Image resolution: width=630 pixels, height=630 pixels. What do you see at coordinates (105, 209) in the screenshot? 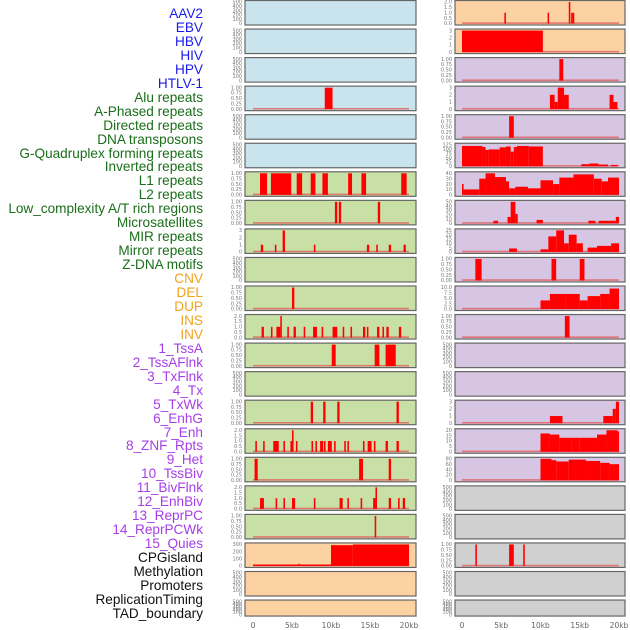
I see `track-label: Low_complexity A/T rich regions` at bounding box center [105, 209].